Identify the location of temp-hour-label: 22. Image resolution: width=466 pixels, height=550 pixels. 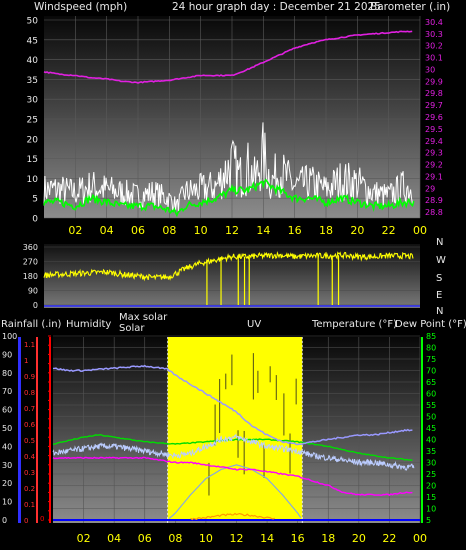
(389, 538).